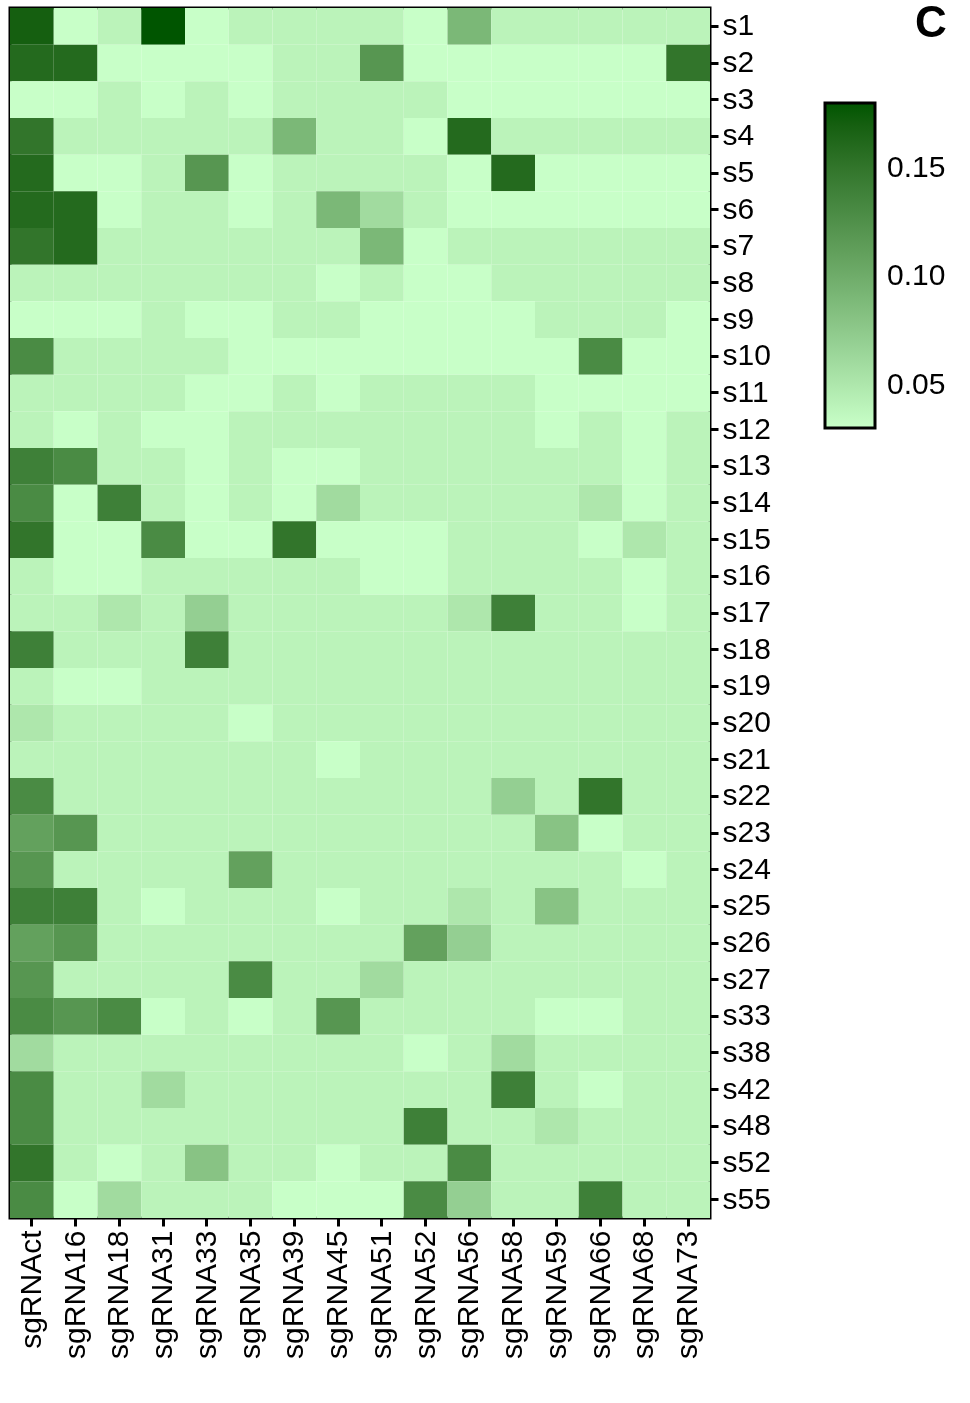  What do you see at coordinates (687, 1294) in the screenshot?
I see `x-tick-label: sgRNA73` at bounding box center [687, 1294].